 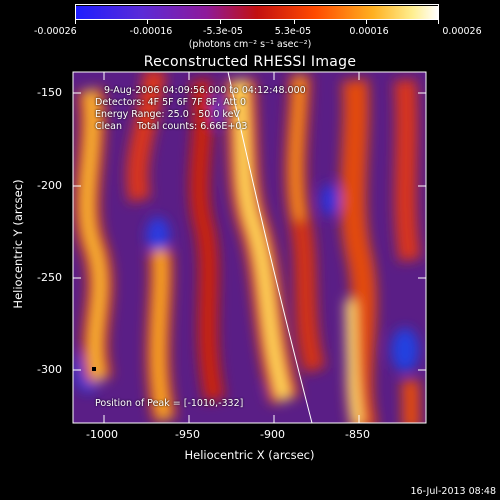 What do you see at coordinates (169, 403) in the screenshot?
I see `peak-position: Position of Peak = [-1010,-332]` at bounding box center [169, 403].